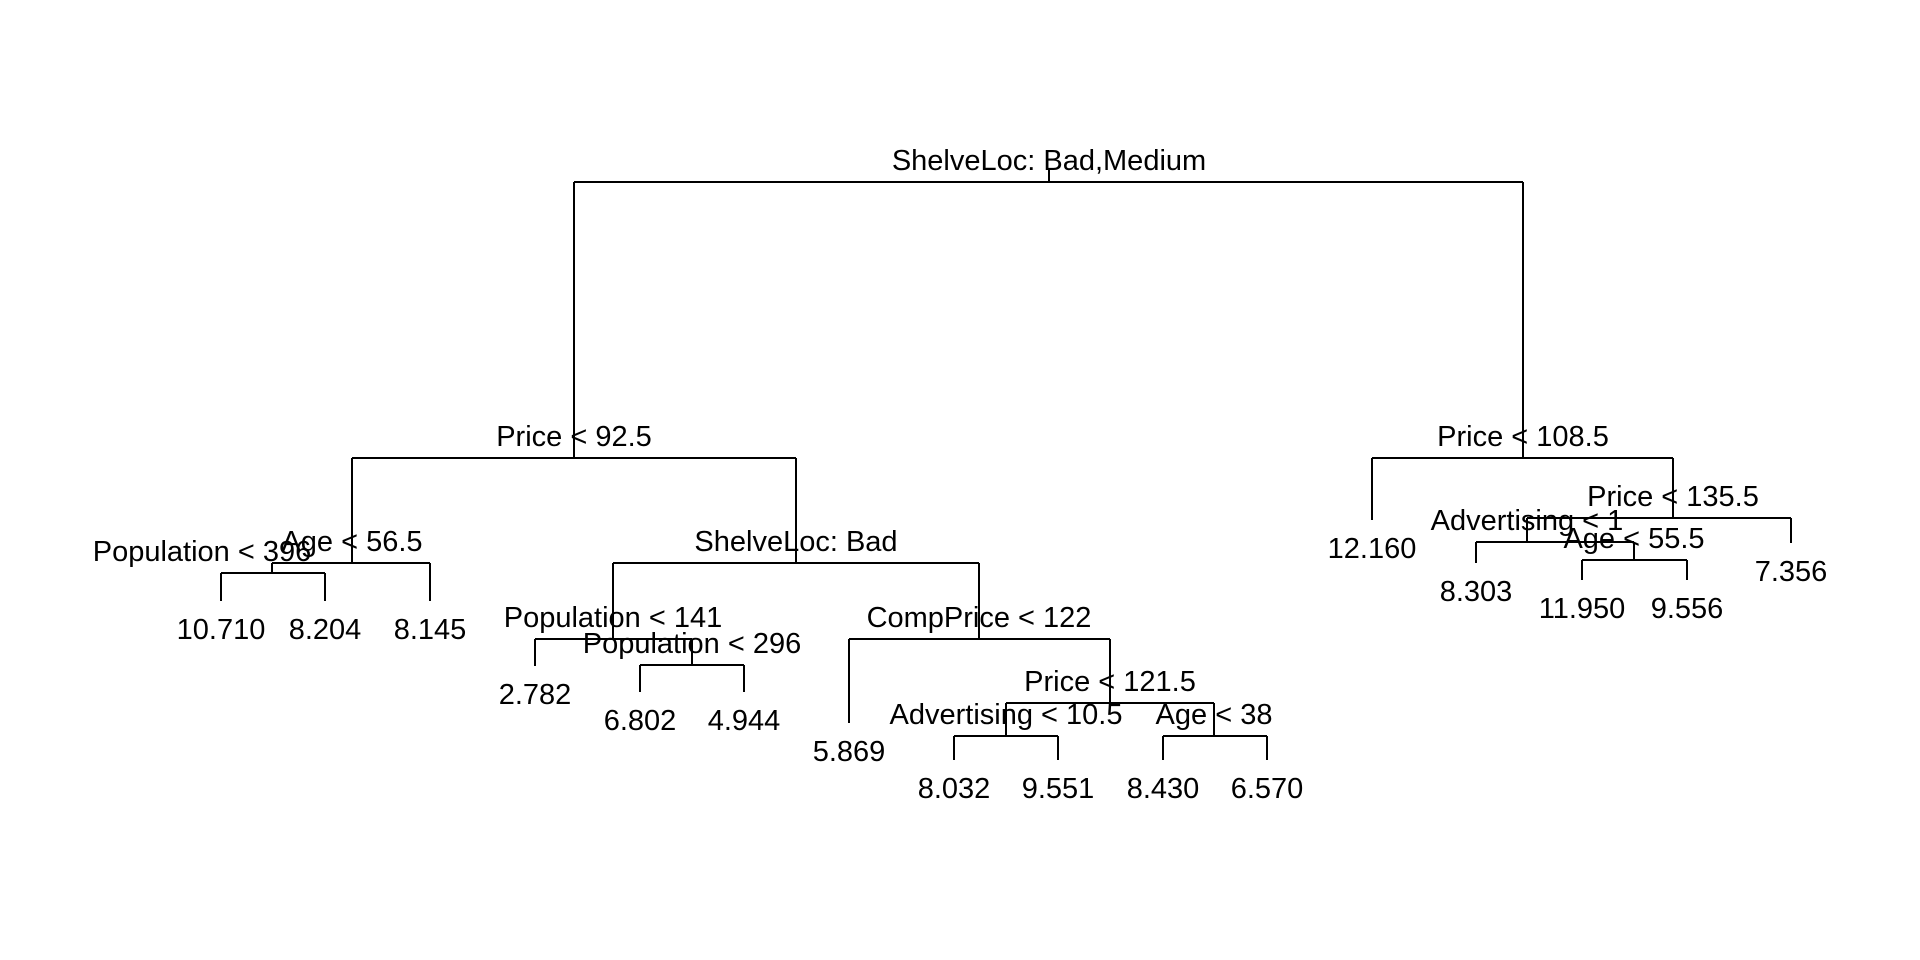  What do you see at coordinates (692, 644) in the screenshot?
I see `split-label: Population < 296` at bounding box center [692, 644].